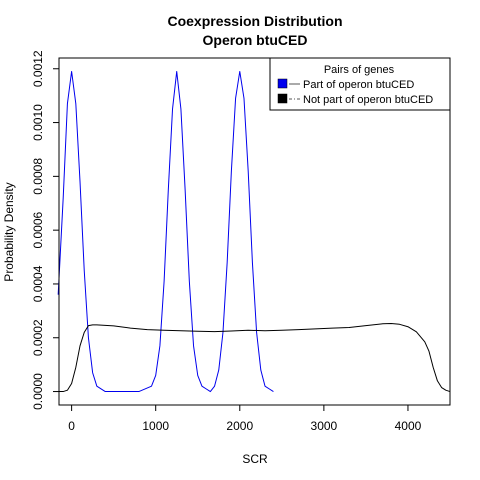 This screenshot has height=480, width=480. I want to click on y-tick-label: 0.0012, so click(38, 68).